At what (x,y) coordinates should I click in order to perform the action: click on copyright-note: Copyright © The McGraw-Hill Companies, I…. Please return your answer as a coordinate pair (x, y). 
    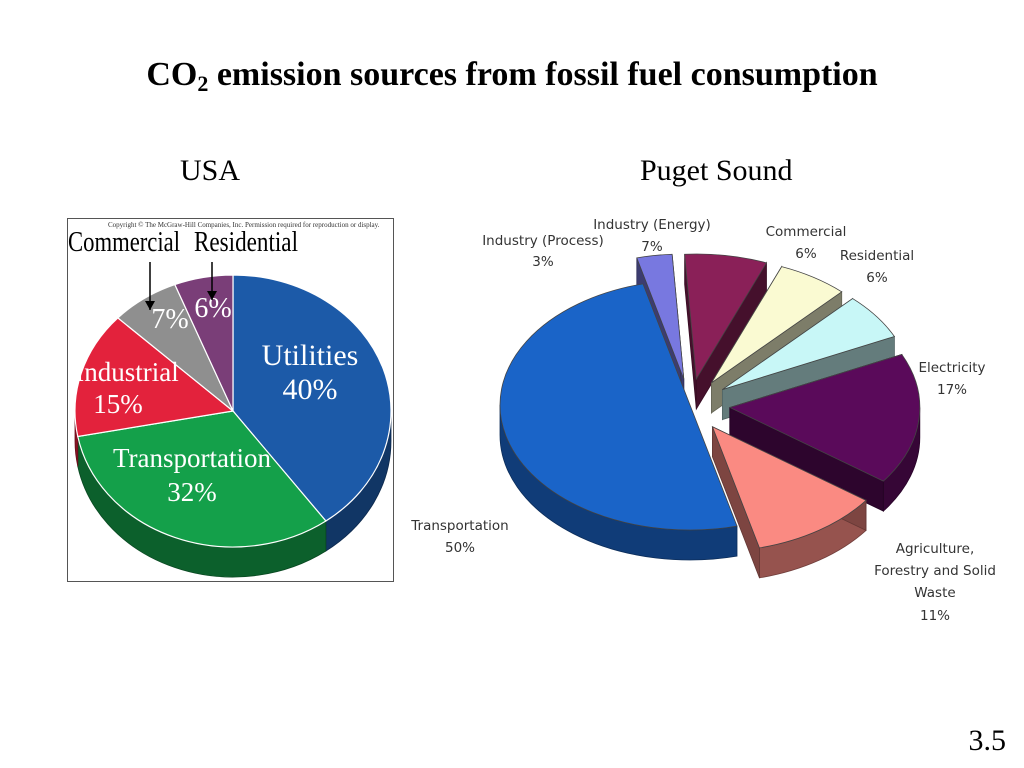
    Looking at the image, I should click on (244, 225).